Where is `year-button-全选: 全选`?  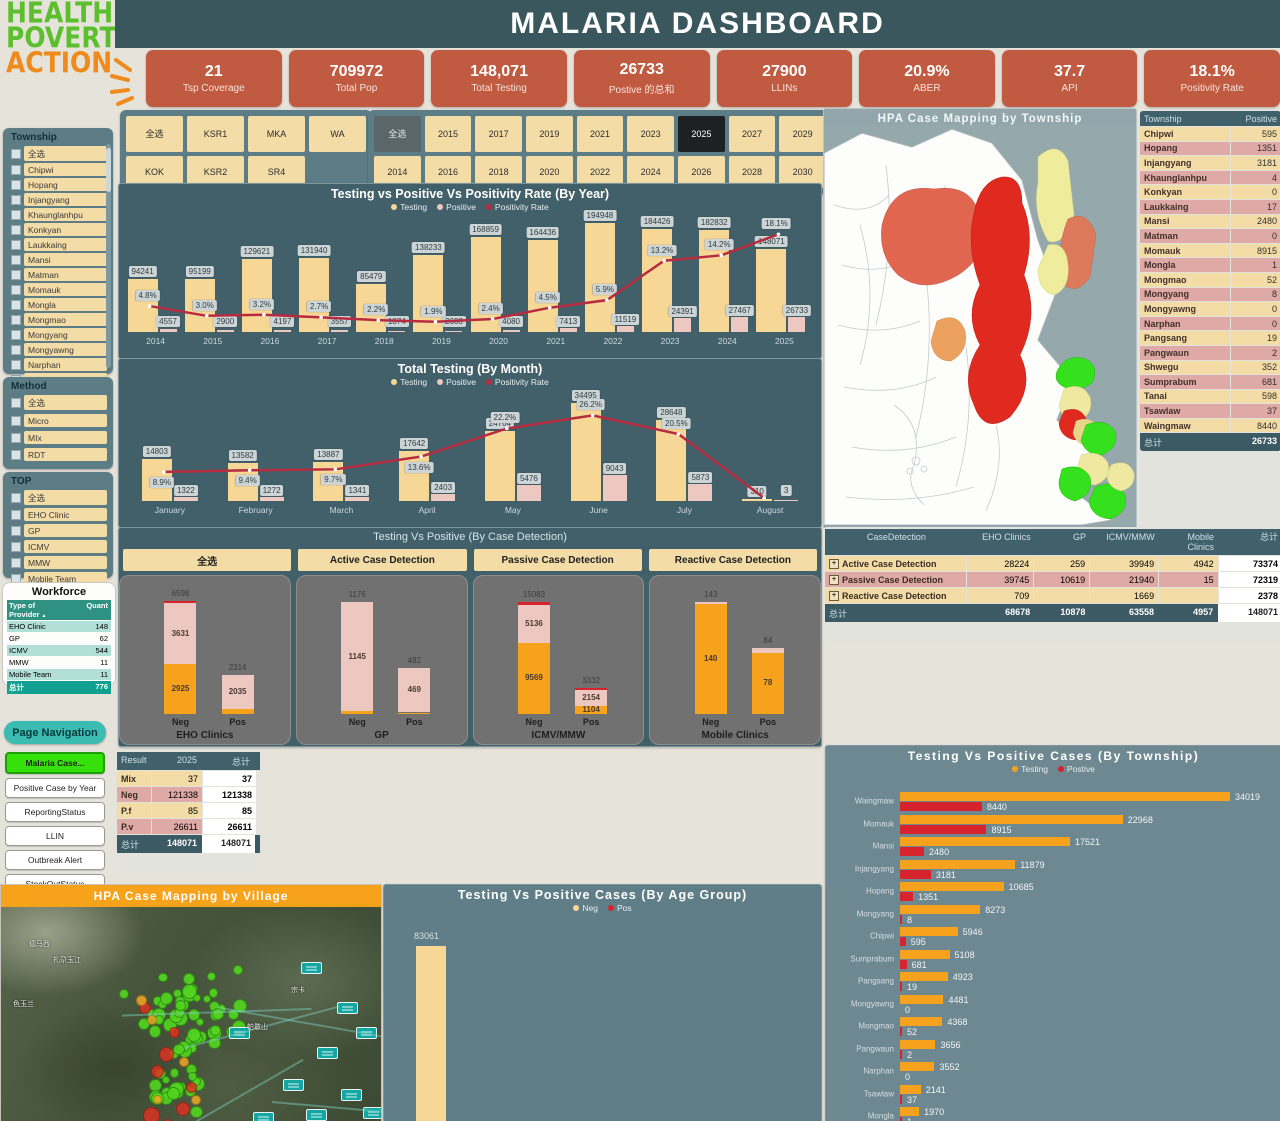 year-button-全选: 全选 is located at coordinates (397, 134).